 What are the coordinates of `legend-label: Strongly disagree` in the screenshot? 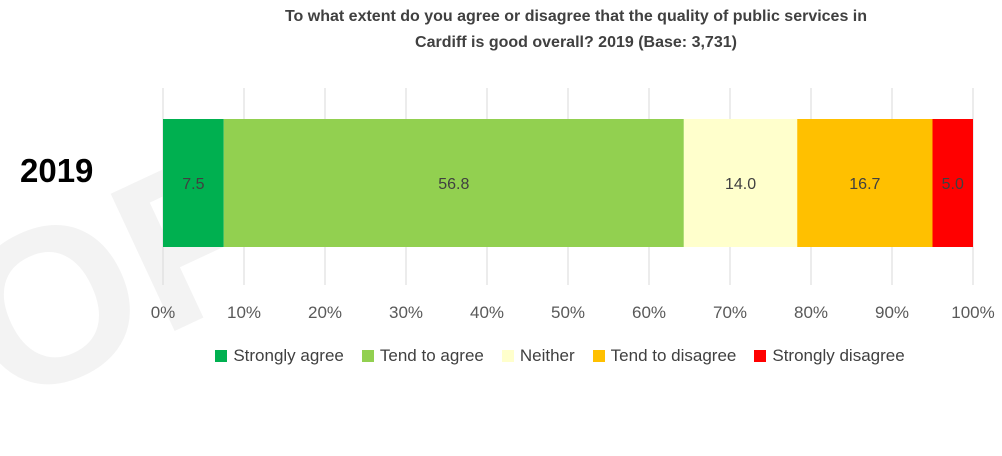 It's located at (838, 355).